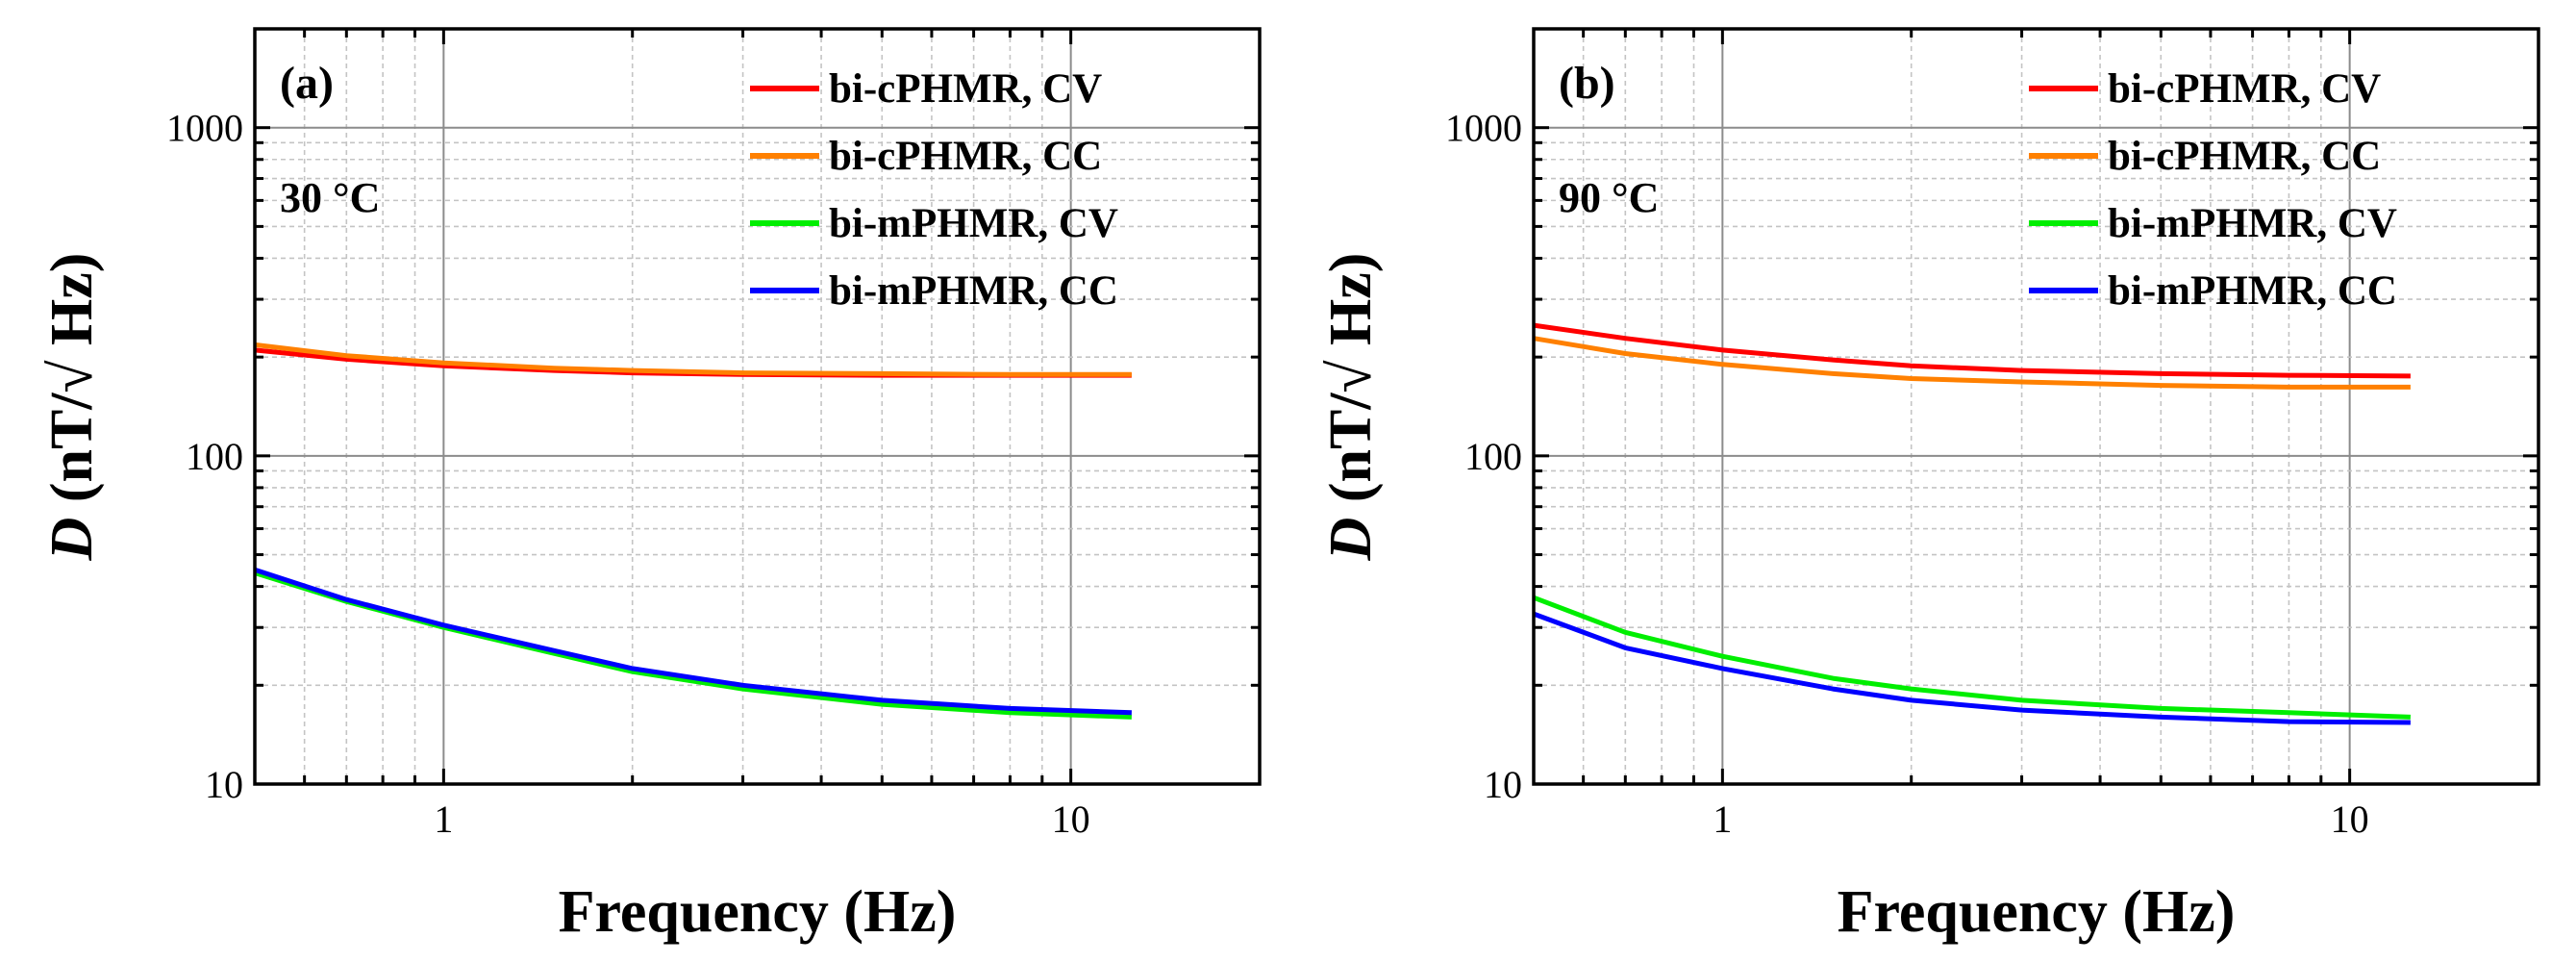 The height and width of the screenshot is (963, 2576). What do you see at coordinates (1587, 83) in the screenshot?
I see `panel-label: (b)` at bounding box center [1587, 83].